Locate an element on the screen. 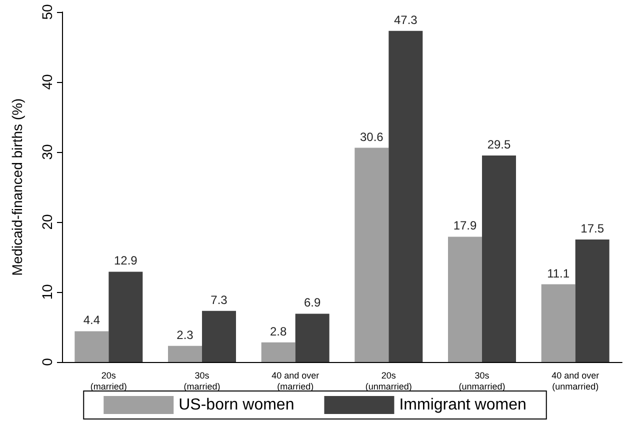  x-tick-label: 20s (married) is located at coordinates (108, 381).